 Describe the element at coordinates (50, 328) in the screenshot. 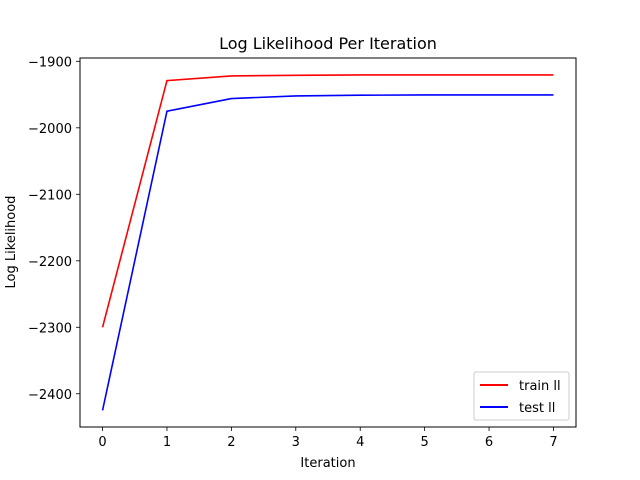

I see `y-tick-label: −2300` at that location.